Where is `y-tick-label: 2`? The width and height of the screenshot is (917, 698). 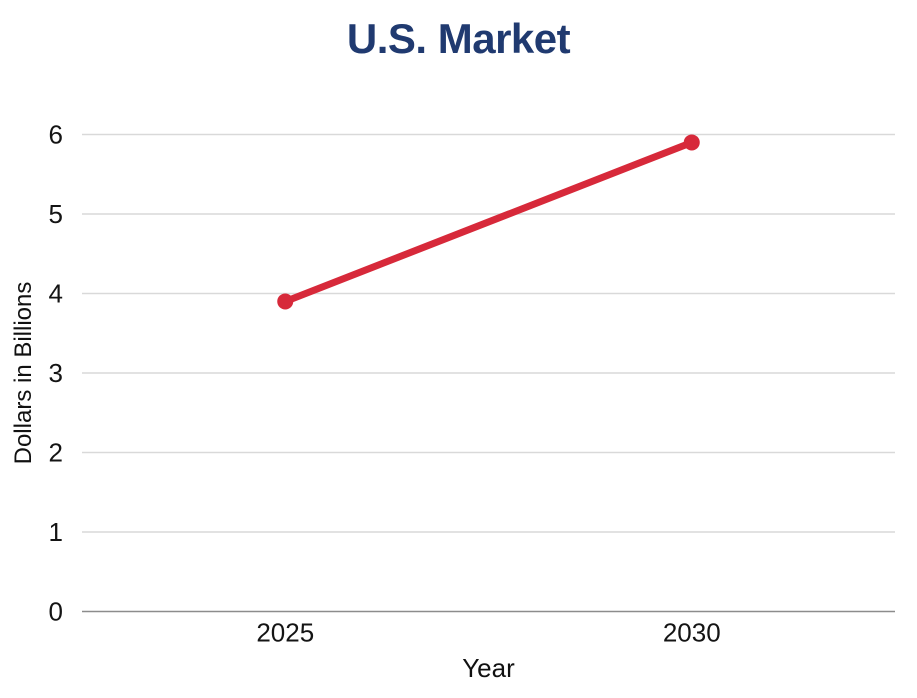 y-tick-label: 2 is located at coordinates (56, 453).